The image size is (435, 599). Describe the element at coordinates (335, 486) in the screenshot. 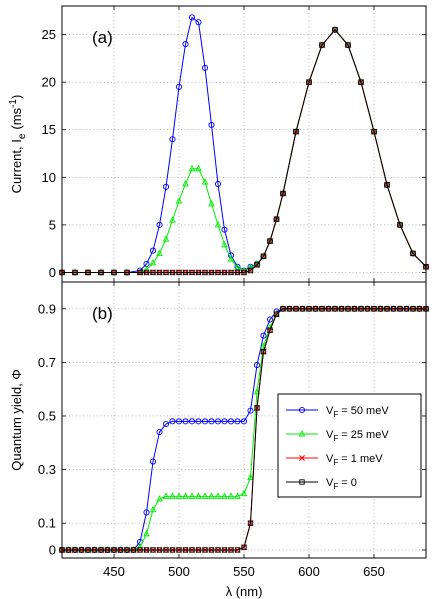

I see `legend-label-sub: F` at that location.